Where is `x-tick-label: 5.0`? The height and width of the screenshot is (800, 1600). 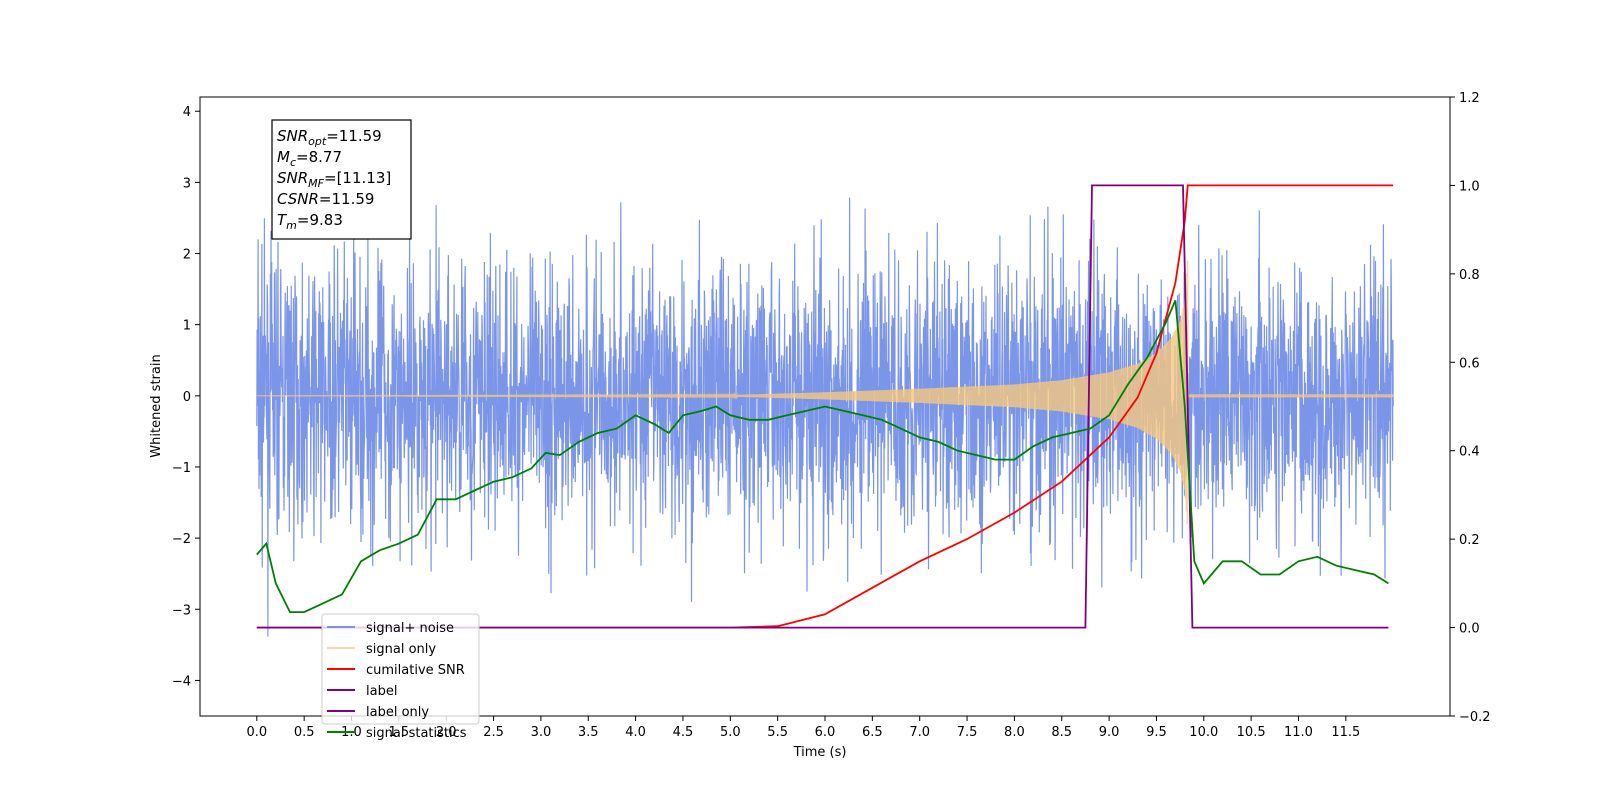 x-tick-label: 5.0 is located at coordinates (730, 732).